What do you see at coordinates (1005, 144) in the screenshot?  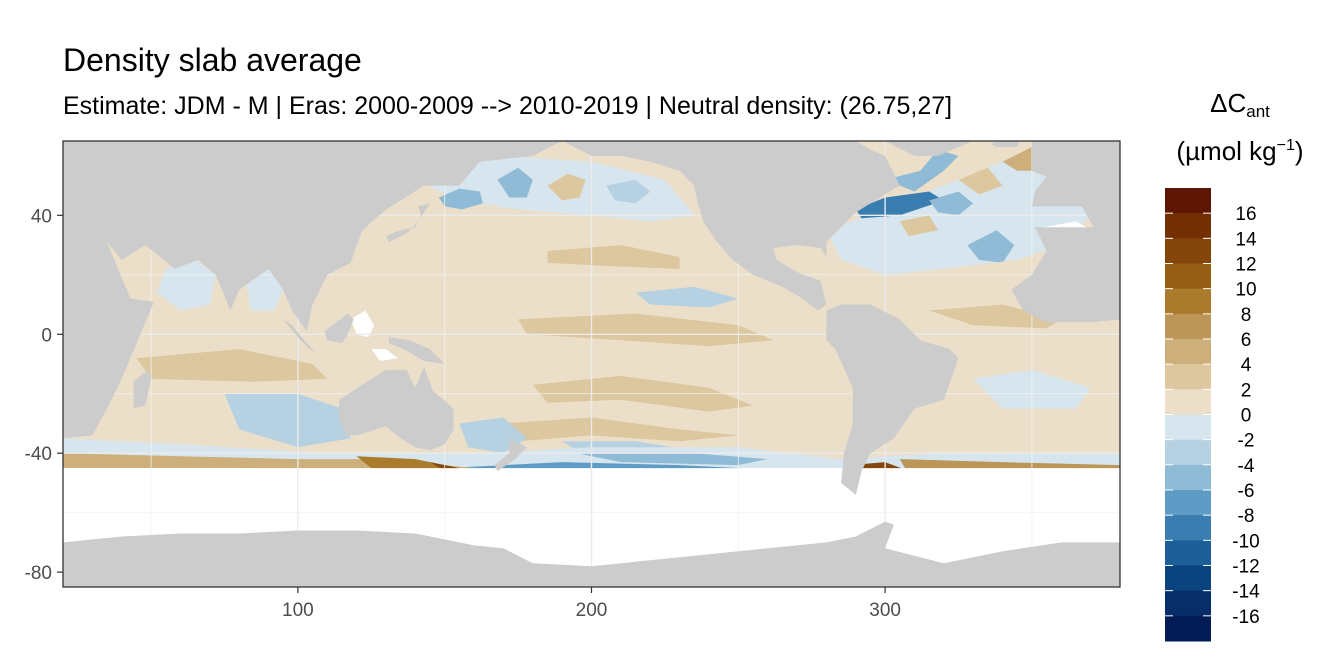 I see `land-iceland` at bounding box center [1005, 144].